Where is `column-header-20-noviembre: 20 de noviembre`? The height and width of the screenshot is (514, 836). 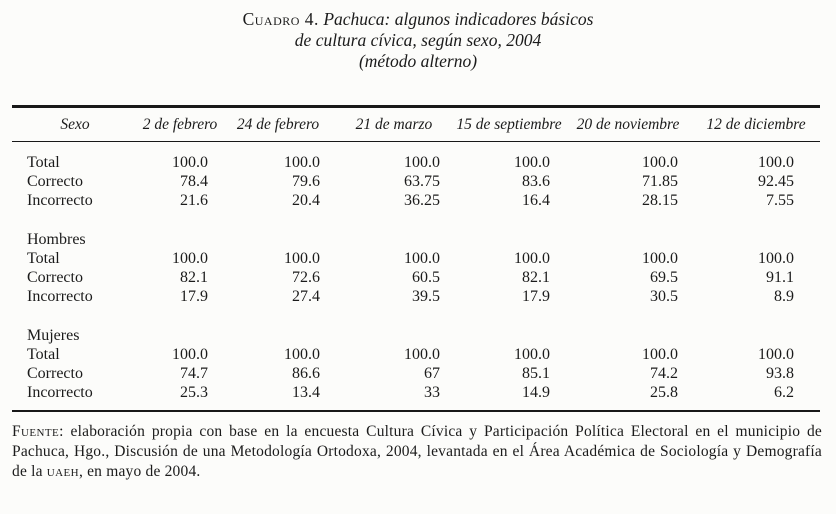
column-header-20-noviembre: 20 de noviembre is located at coordinates (628, 124).